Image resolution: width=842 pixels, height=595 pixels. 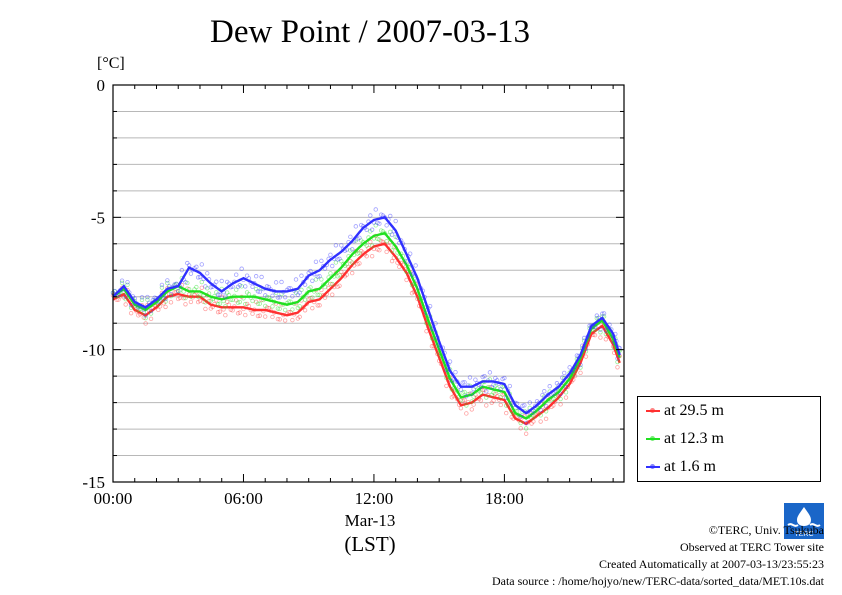 I want to click on logo-text: TERC, so click(x=803, y=534).